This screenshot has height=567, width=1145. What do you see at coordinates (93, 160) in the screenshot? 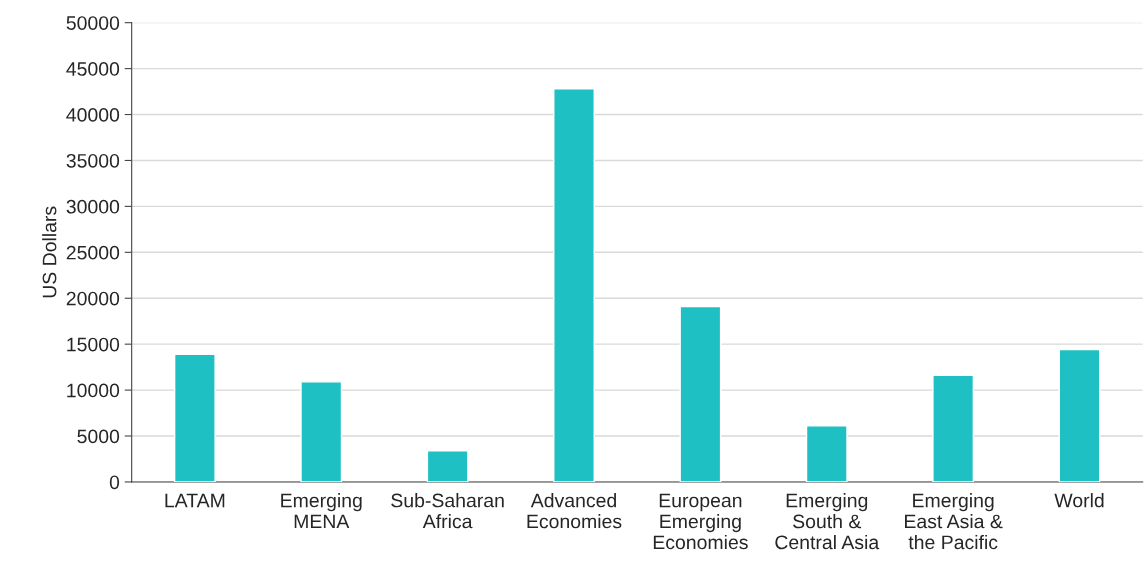
I see `y-tick-label: 35000` at bounding box center [93, 160].